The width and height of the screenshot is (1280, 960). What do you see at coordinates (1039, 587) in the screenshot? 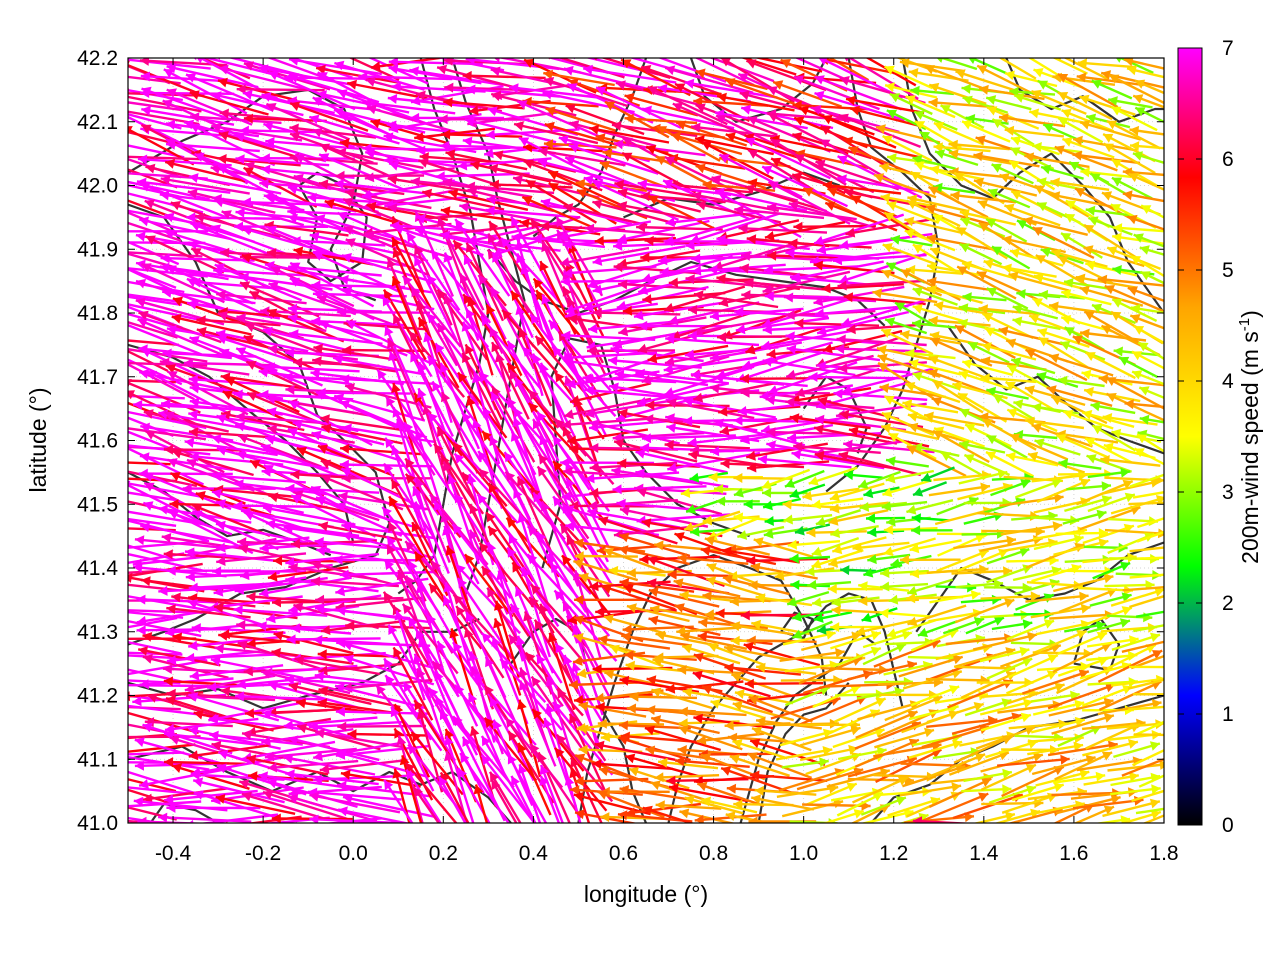
I see `contour-line` at bounding box center [1039, 587].